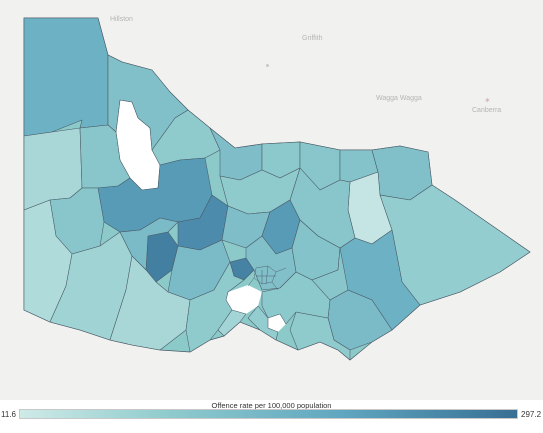  I want to click on region-casey, so click(296, 298).